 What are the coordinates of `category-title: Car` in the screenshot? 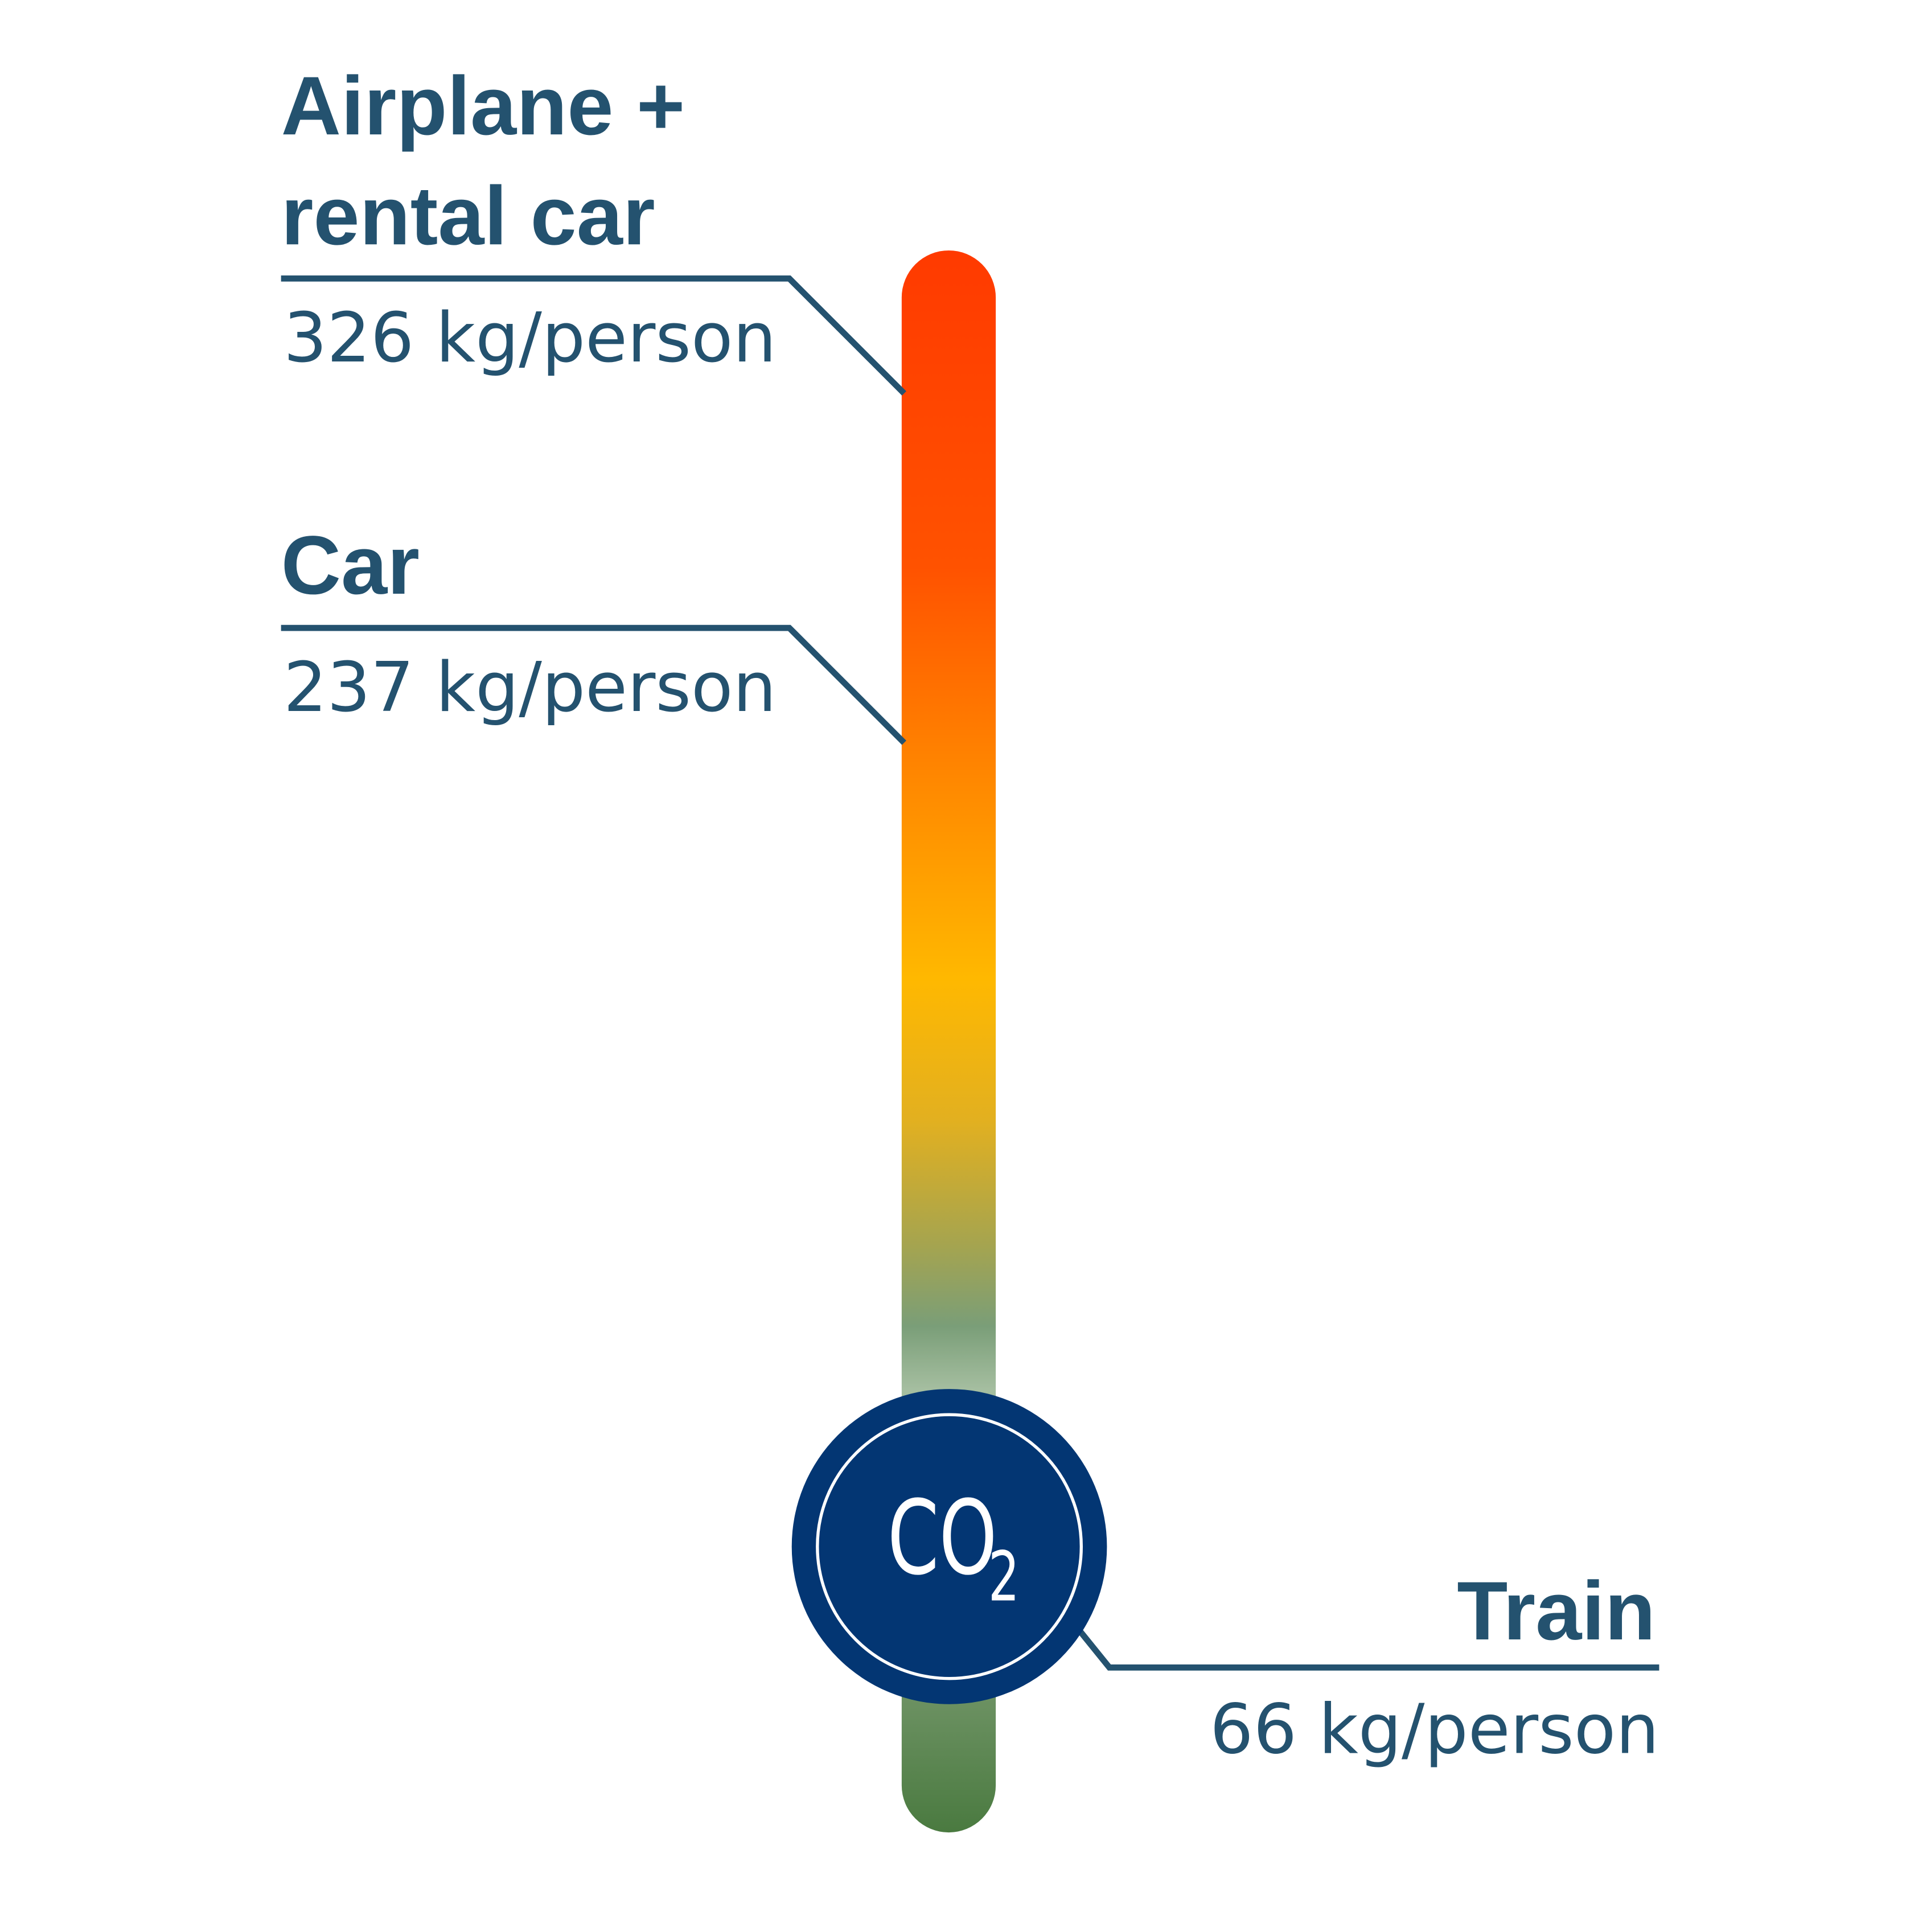 It's located at (350, 565).